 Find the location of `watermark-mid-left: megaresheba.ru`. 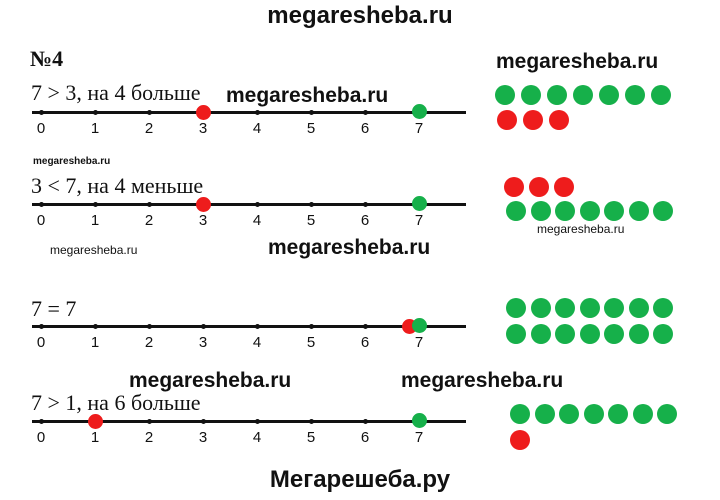

watermark-mid-left: megaresheba.ru is located at coordinates (94, 250).